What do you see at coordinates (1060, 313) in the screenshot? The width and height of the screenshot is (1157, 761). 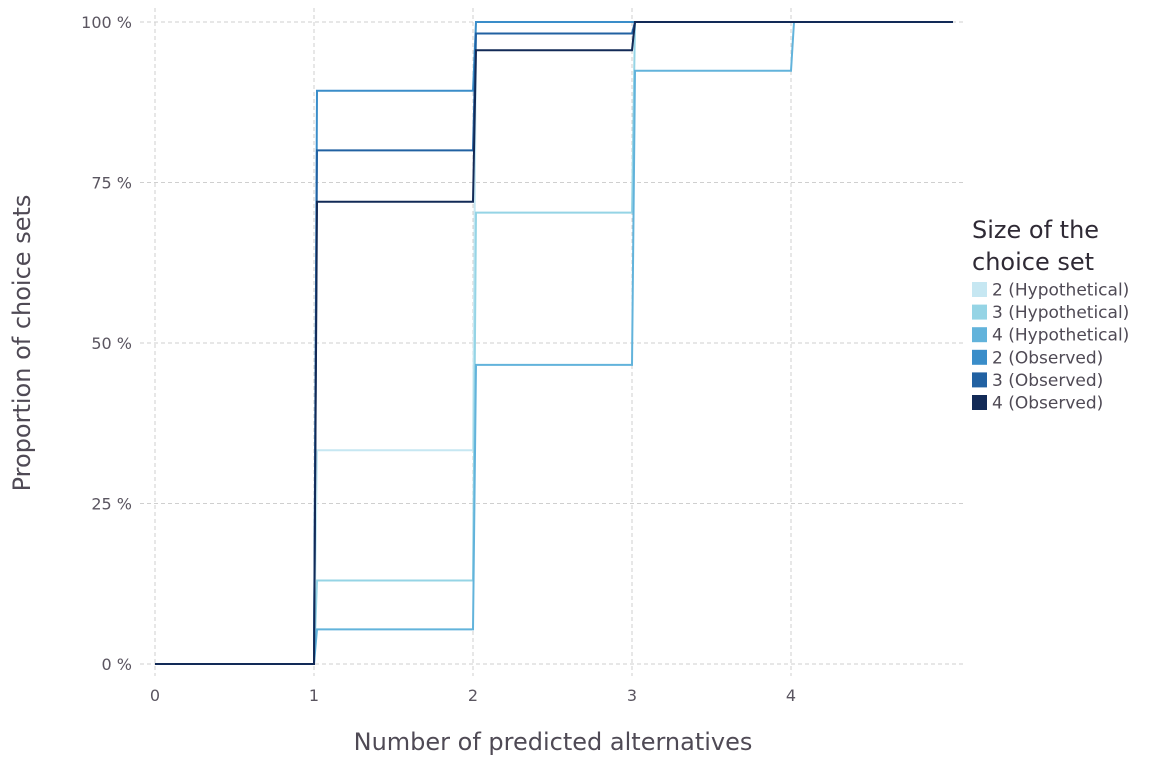 I see `legend-label: 3 (Hypothetical)` at bounding box center [1060, 313].